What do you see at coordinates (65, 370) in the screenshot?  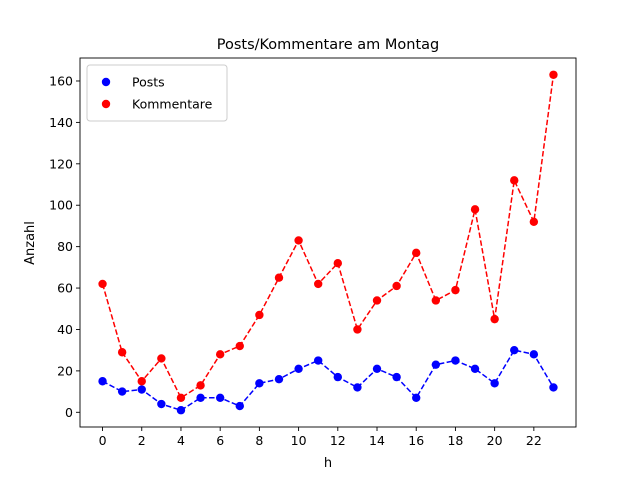 I see `y-tick-label-20: 20` at bounding box center [65, 370].